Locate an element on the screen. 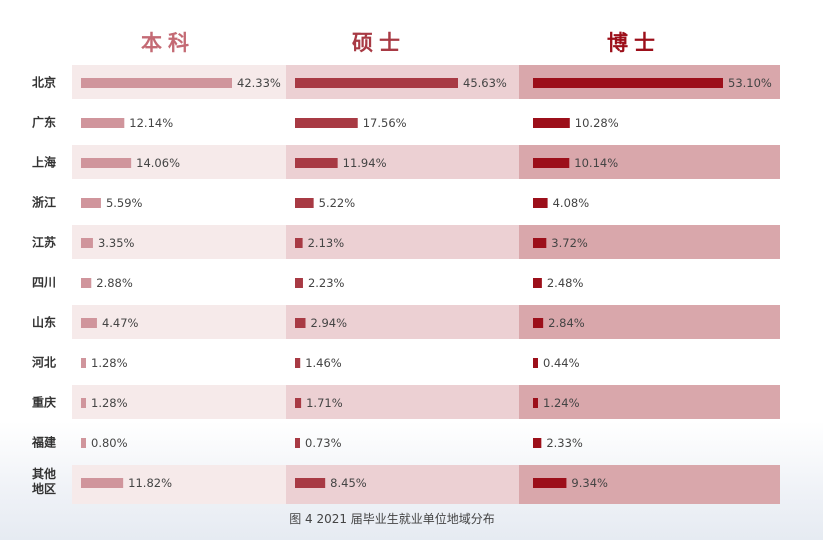 The width and height of the screenshot is (823, 540). row-label-2: 上海 is located at coordinates (44, 162).